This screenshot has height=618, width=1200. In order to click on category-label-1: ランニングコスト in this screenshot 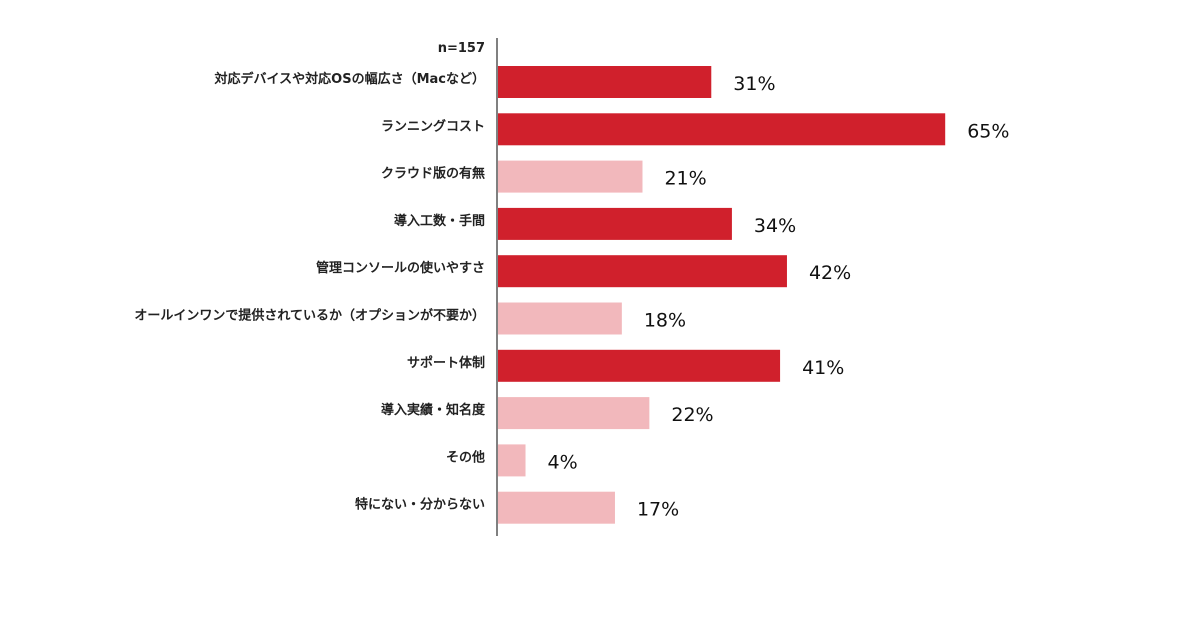, I will do `click(433, 126)`.